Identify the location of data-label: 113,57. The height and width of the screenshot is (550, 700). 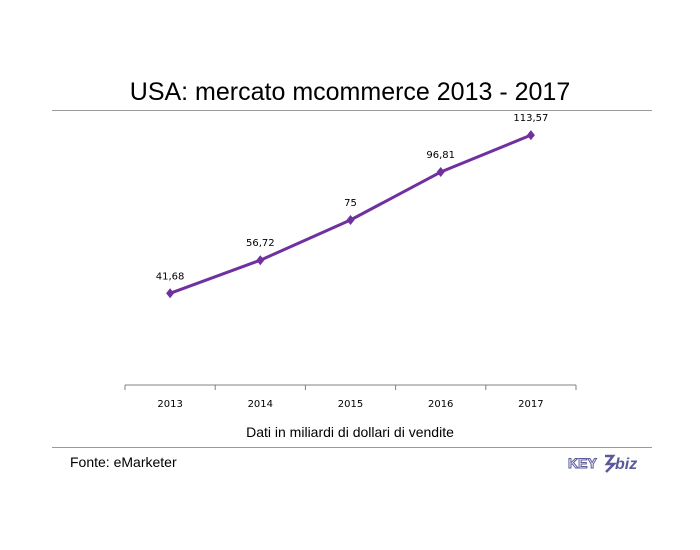
(530, 118).